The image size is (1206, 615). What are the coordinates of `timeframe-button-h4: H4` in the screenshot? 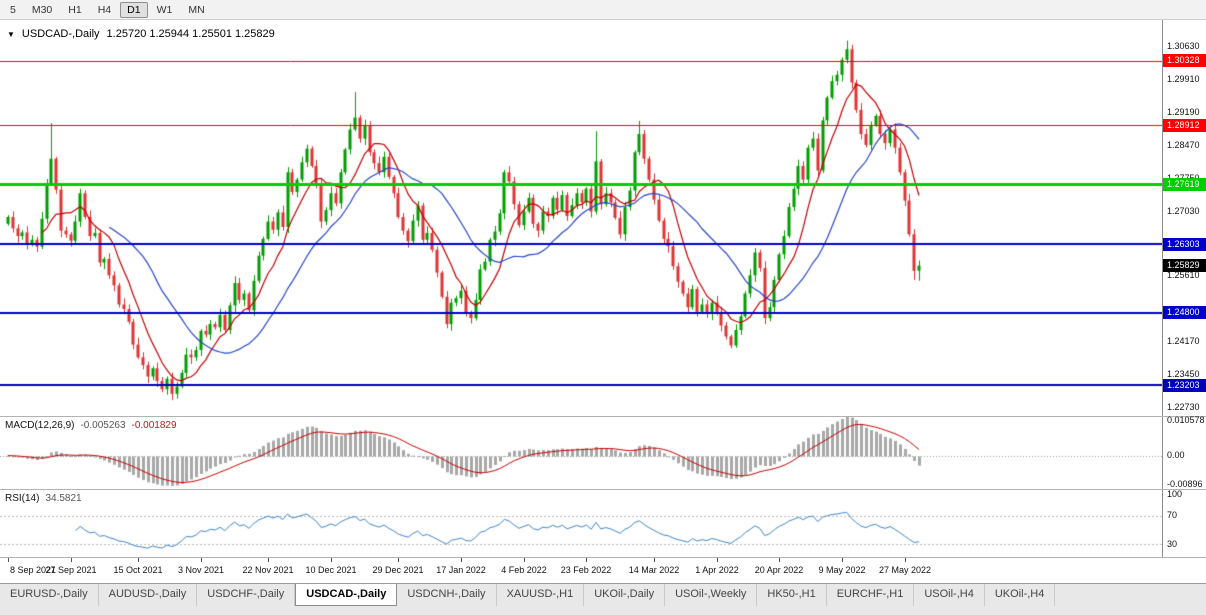 It's located at (104, 9).